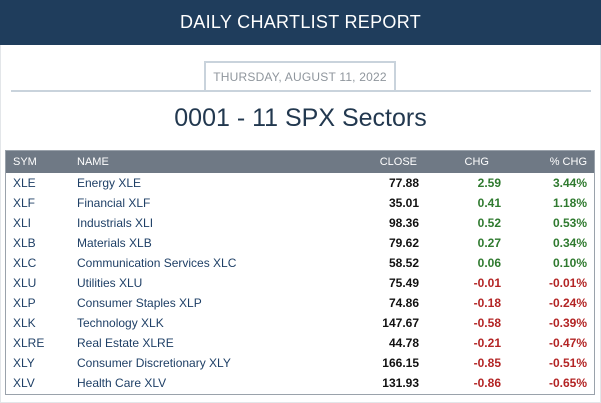 This screenshot has width=601, height=403. What do you see at coordinates (489, 263) in the screenshot?
I see `change-cell: 0.06` at bounding box center [489, 263].